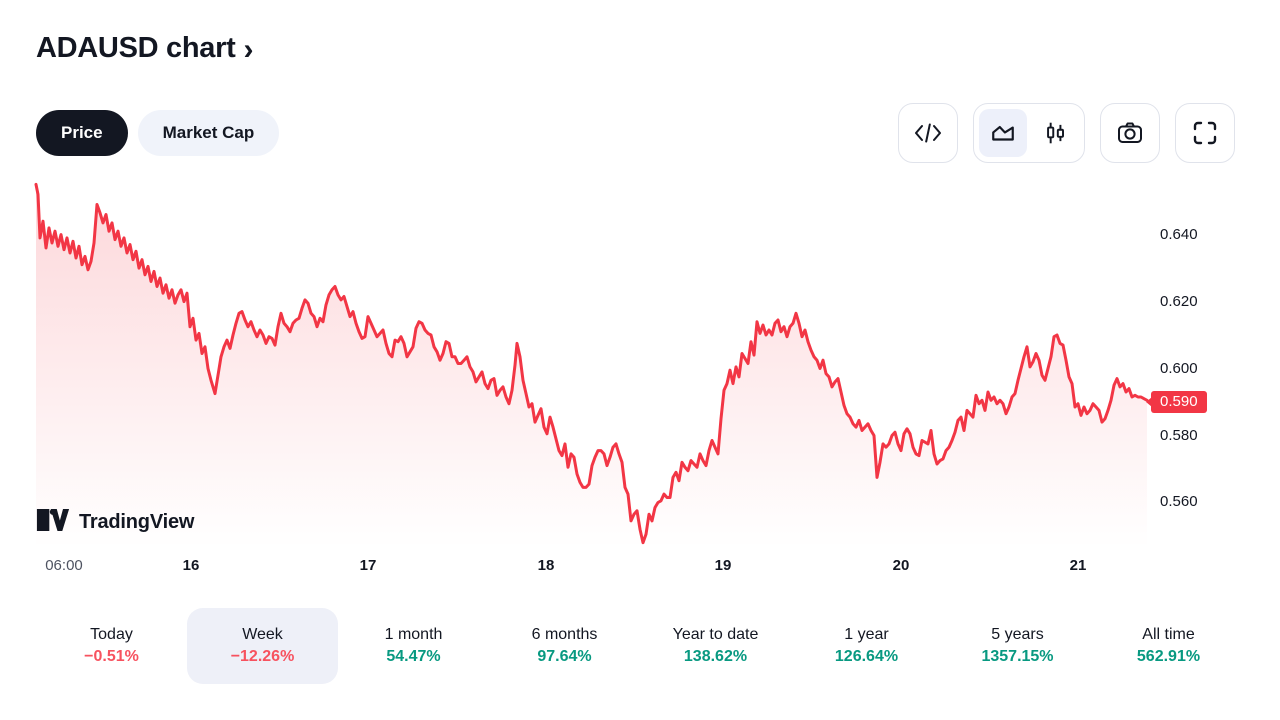  I want to click on stat-value: 1357.15%, so click(1017, 656).